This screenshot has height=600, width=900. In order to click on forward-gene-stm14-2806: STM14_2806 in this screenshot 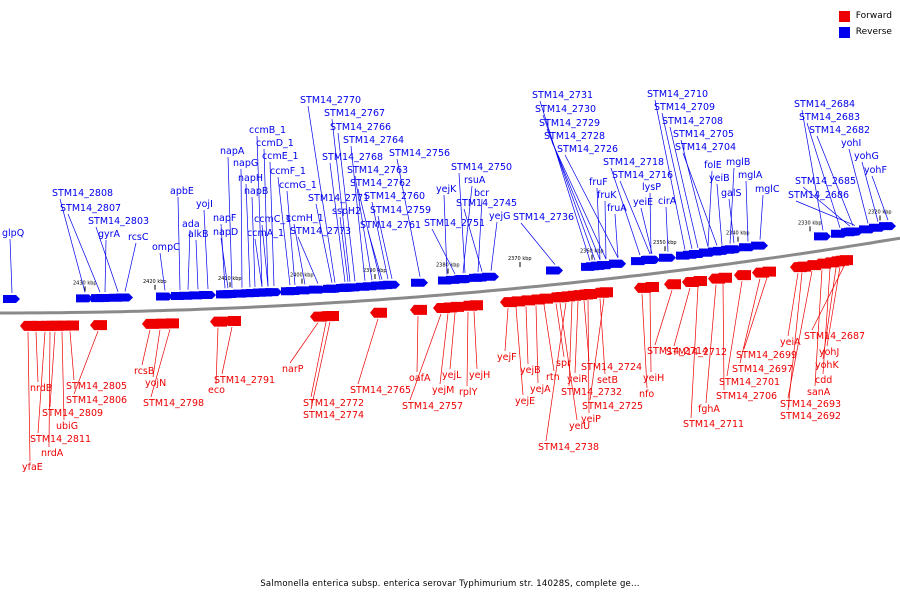, I will do `click(96, 363)`.